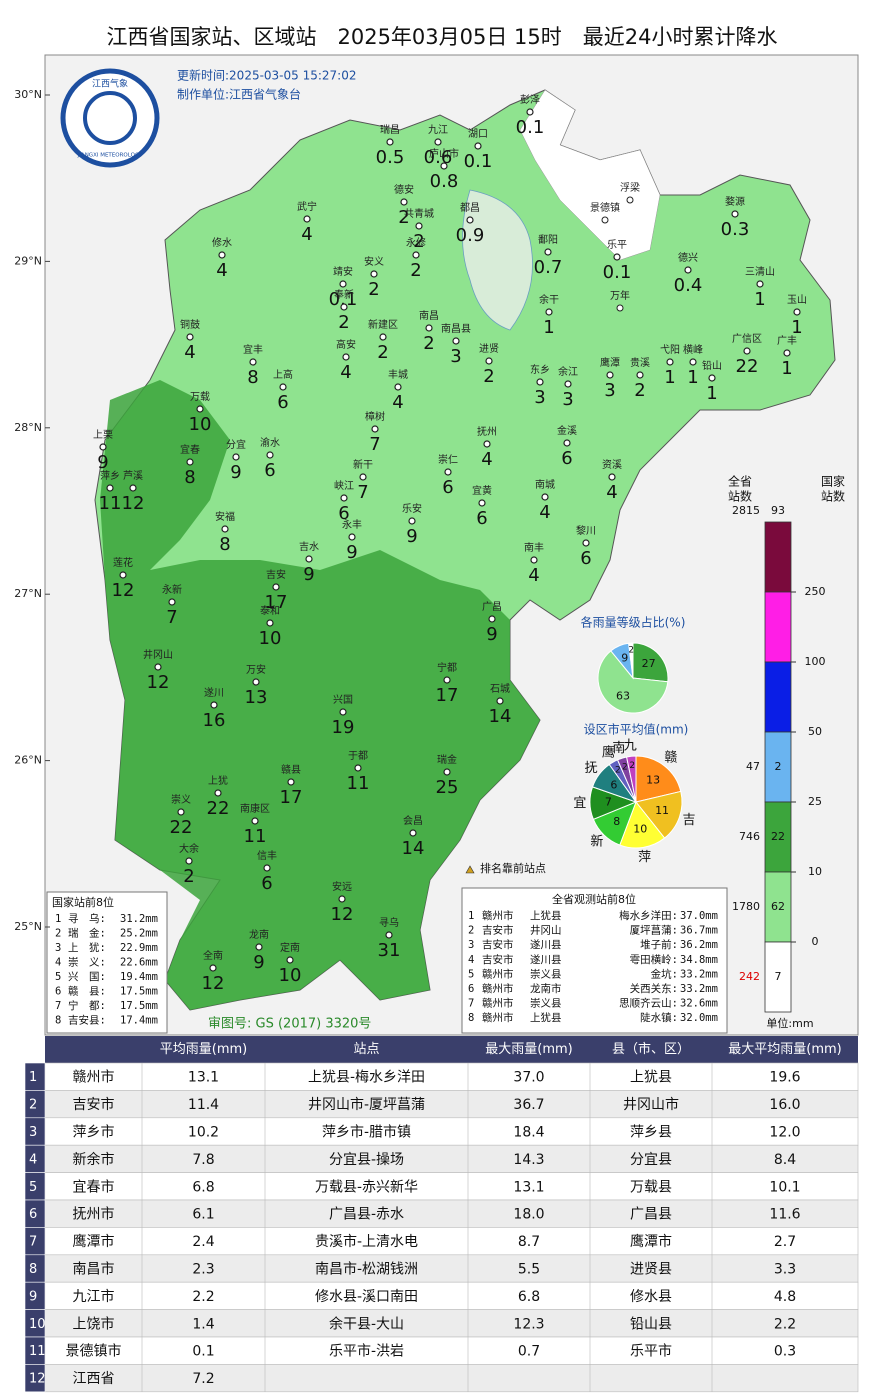 Image resolution: width=884 pixels, height=1400 pixels. What do you see at coordinates (110, 118) in the screenshot?
I see `logo` at bounding box center [110, 118].